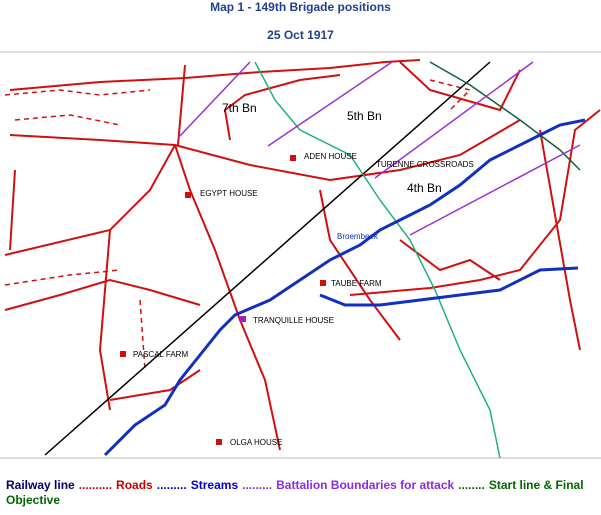 This screenshot has height=515, width=601. Describe the element at coordinates (356, 283) in the screenshot. I see `place-label: TAUBE FARM` at that location.